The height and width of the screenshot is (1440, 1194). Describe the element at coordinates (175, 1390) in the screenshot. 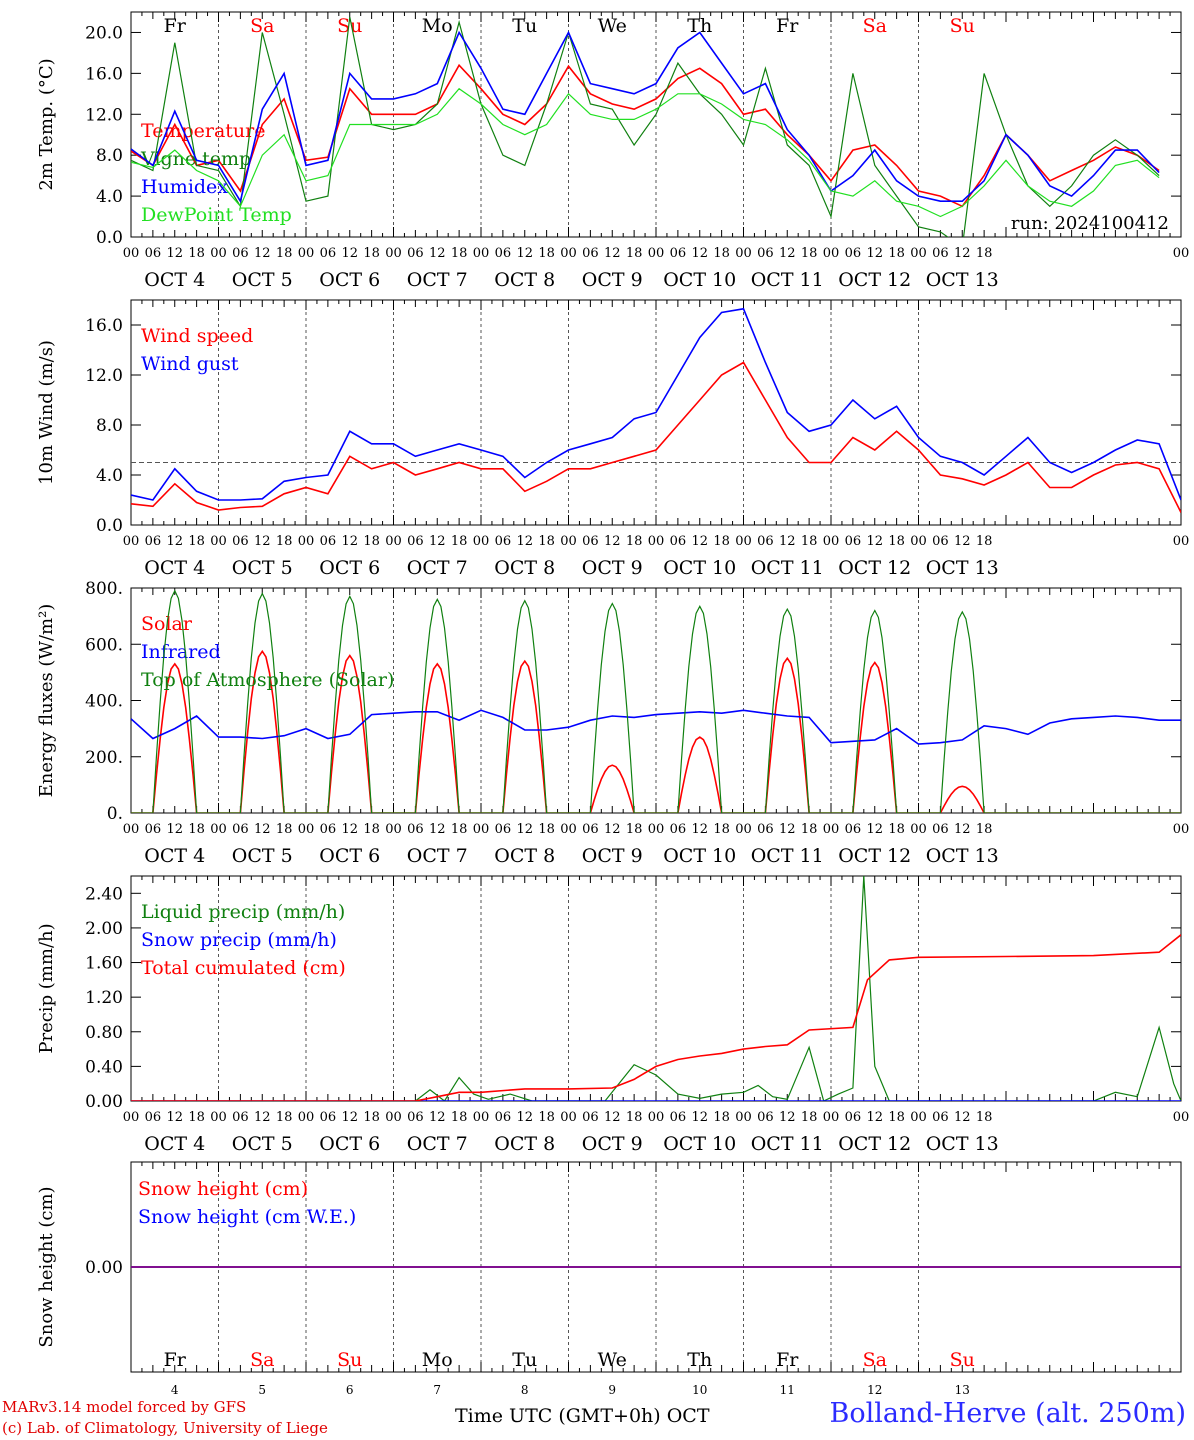

I see `day-number-label: 4` at that location.